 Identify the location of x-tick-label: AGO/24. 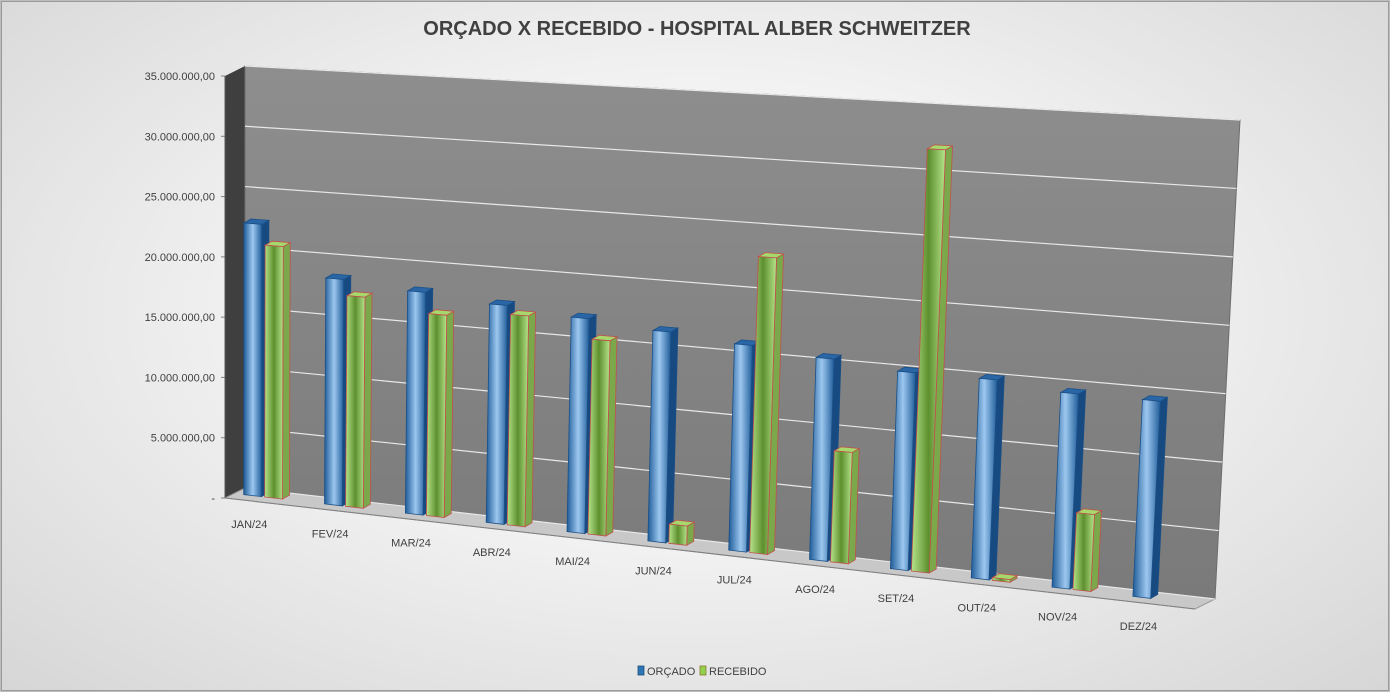
(815, 590).